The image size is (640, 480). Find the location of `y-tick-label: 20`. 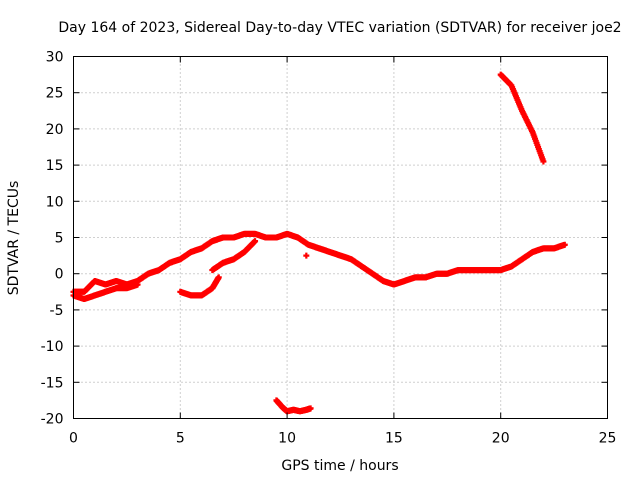

y-tick-label: 20 is located at coordinates (55, 130).